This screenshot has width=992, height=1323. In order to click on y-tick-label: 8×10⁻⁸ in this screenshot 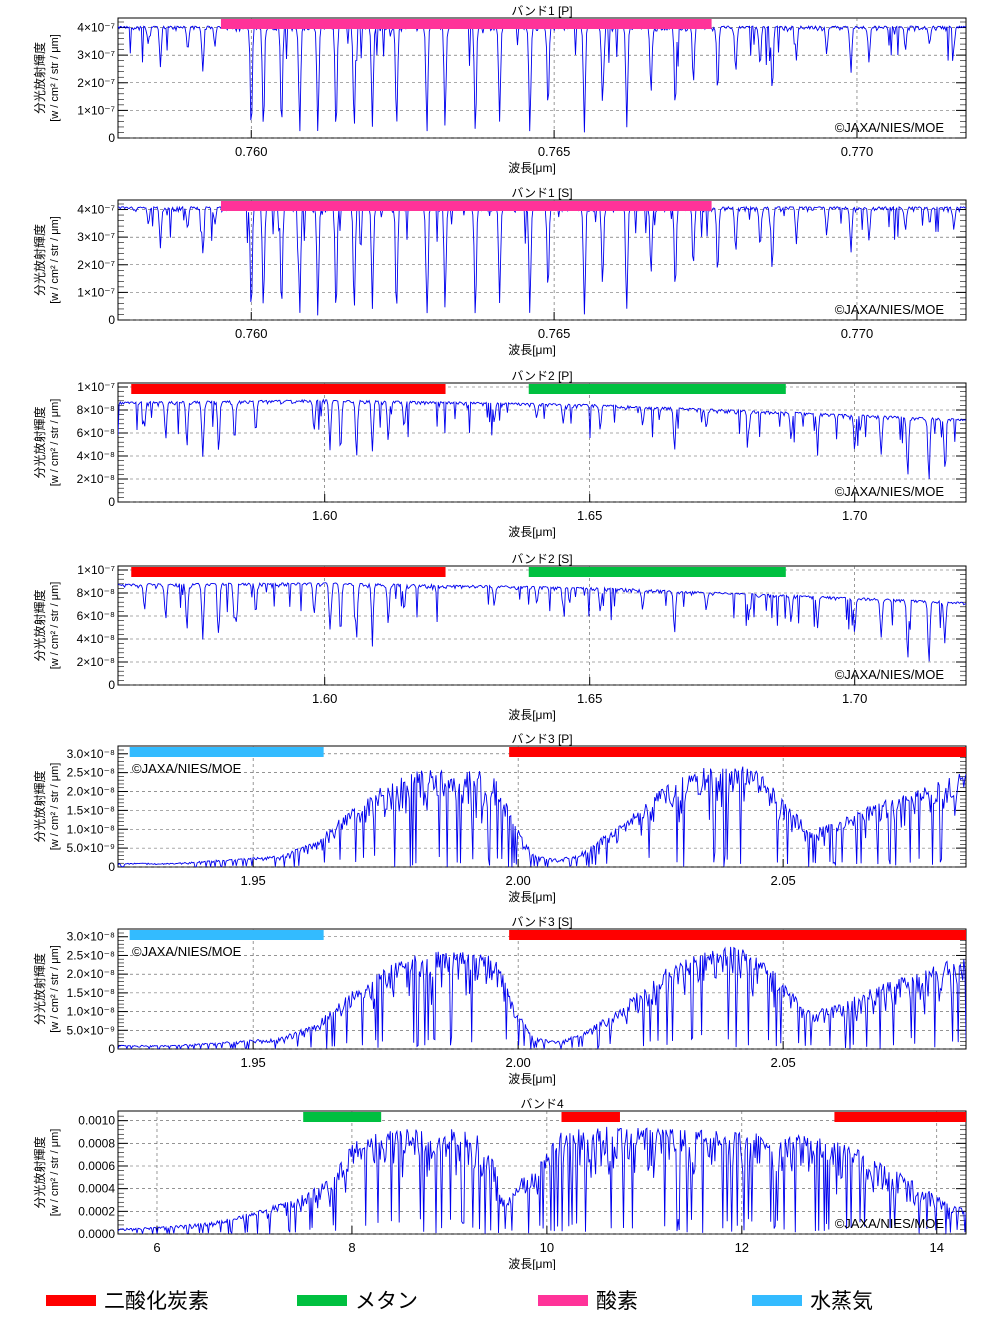, I will do `click(96, 410)`.